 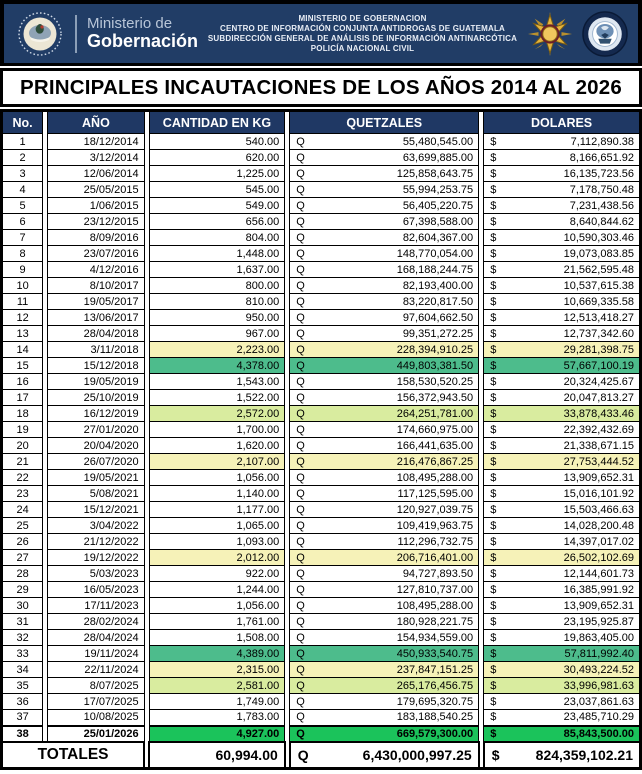 What do you see at coordinates (96, 141) in the screenshot?
I see `cell-date: 18/12/2014` at bounding box center [96, 141].